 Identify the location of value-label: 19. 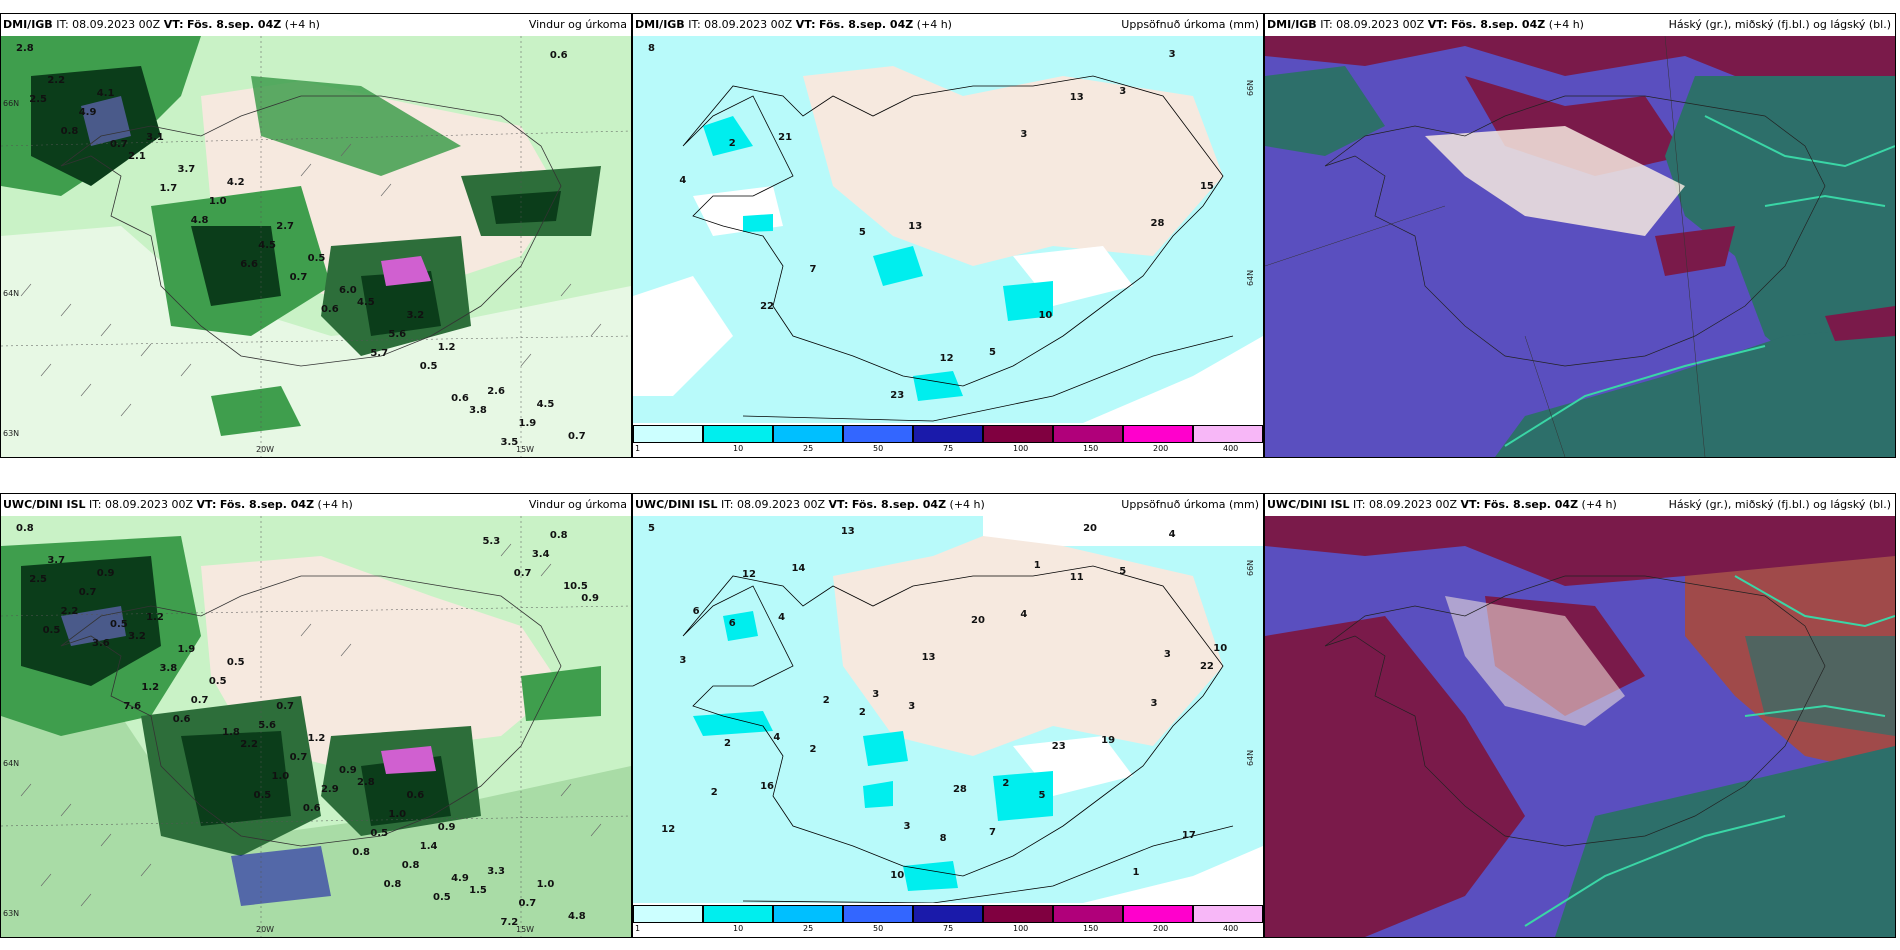
(1108, 740).